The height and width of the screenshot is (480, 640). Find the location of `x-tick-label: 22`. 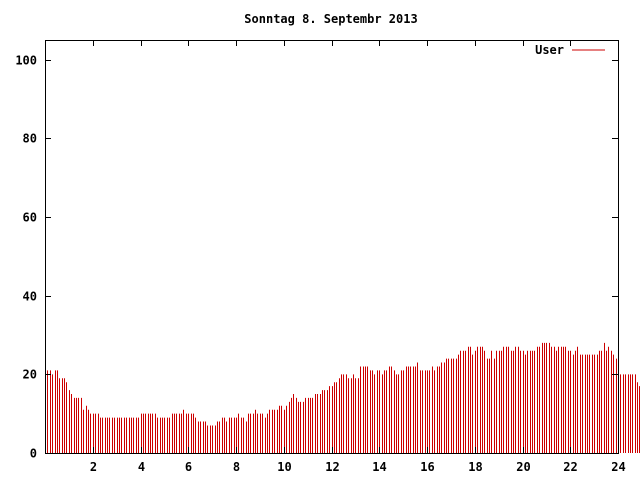

x-tick-label: 22 is located at coordinates (570, 467).